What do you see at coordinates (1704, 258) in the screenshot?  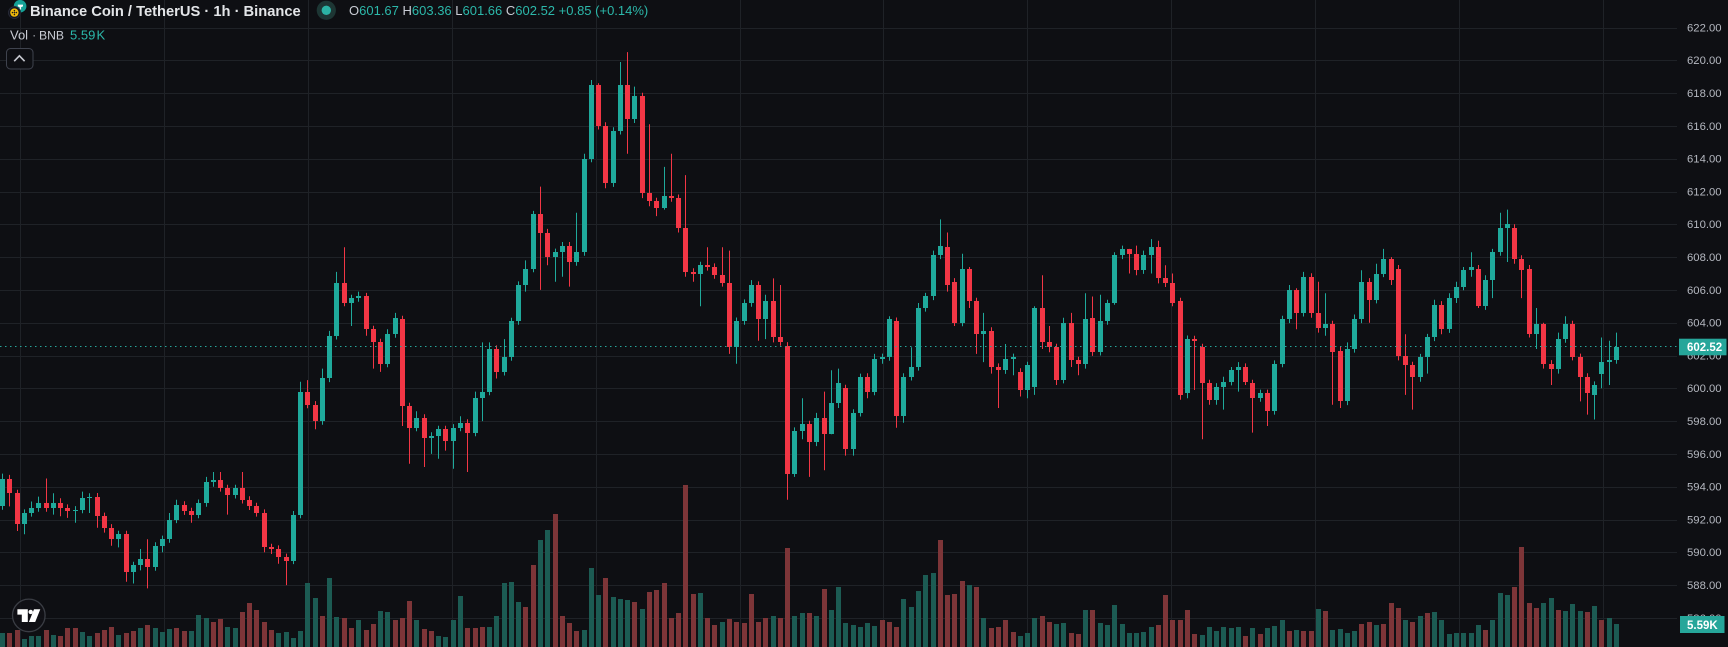 I see `svg-text: 608.00` at bounding box center [1704, 258].